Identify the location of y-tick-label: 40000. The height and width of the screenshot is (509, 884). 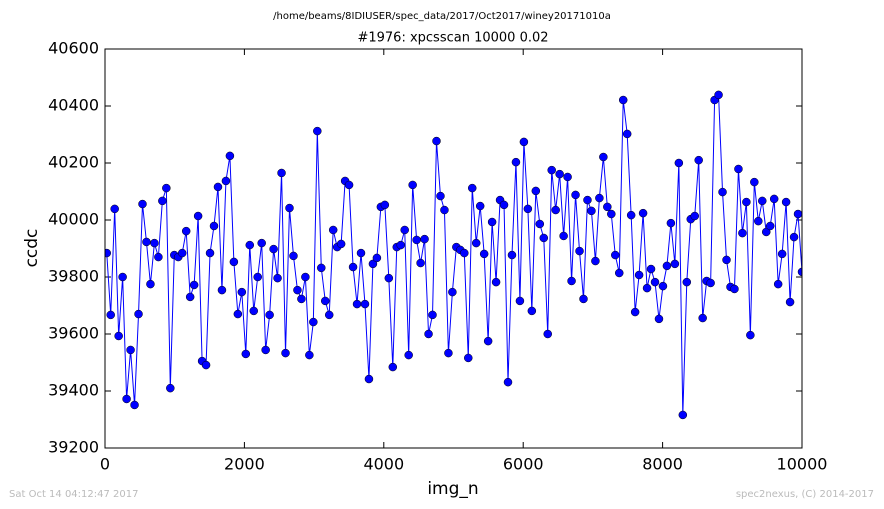
(73, 219).